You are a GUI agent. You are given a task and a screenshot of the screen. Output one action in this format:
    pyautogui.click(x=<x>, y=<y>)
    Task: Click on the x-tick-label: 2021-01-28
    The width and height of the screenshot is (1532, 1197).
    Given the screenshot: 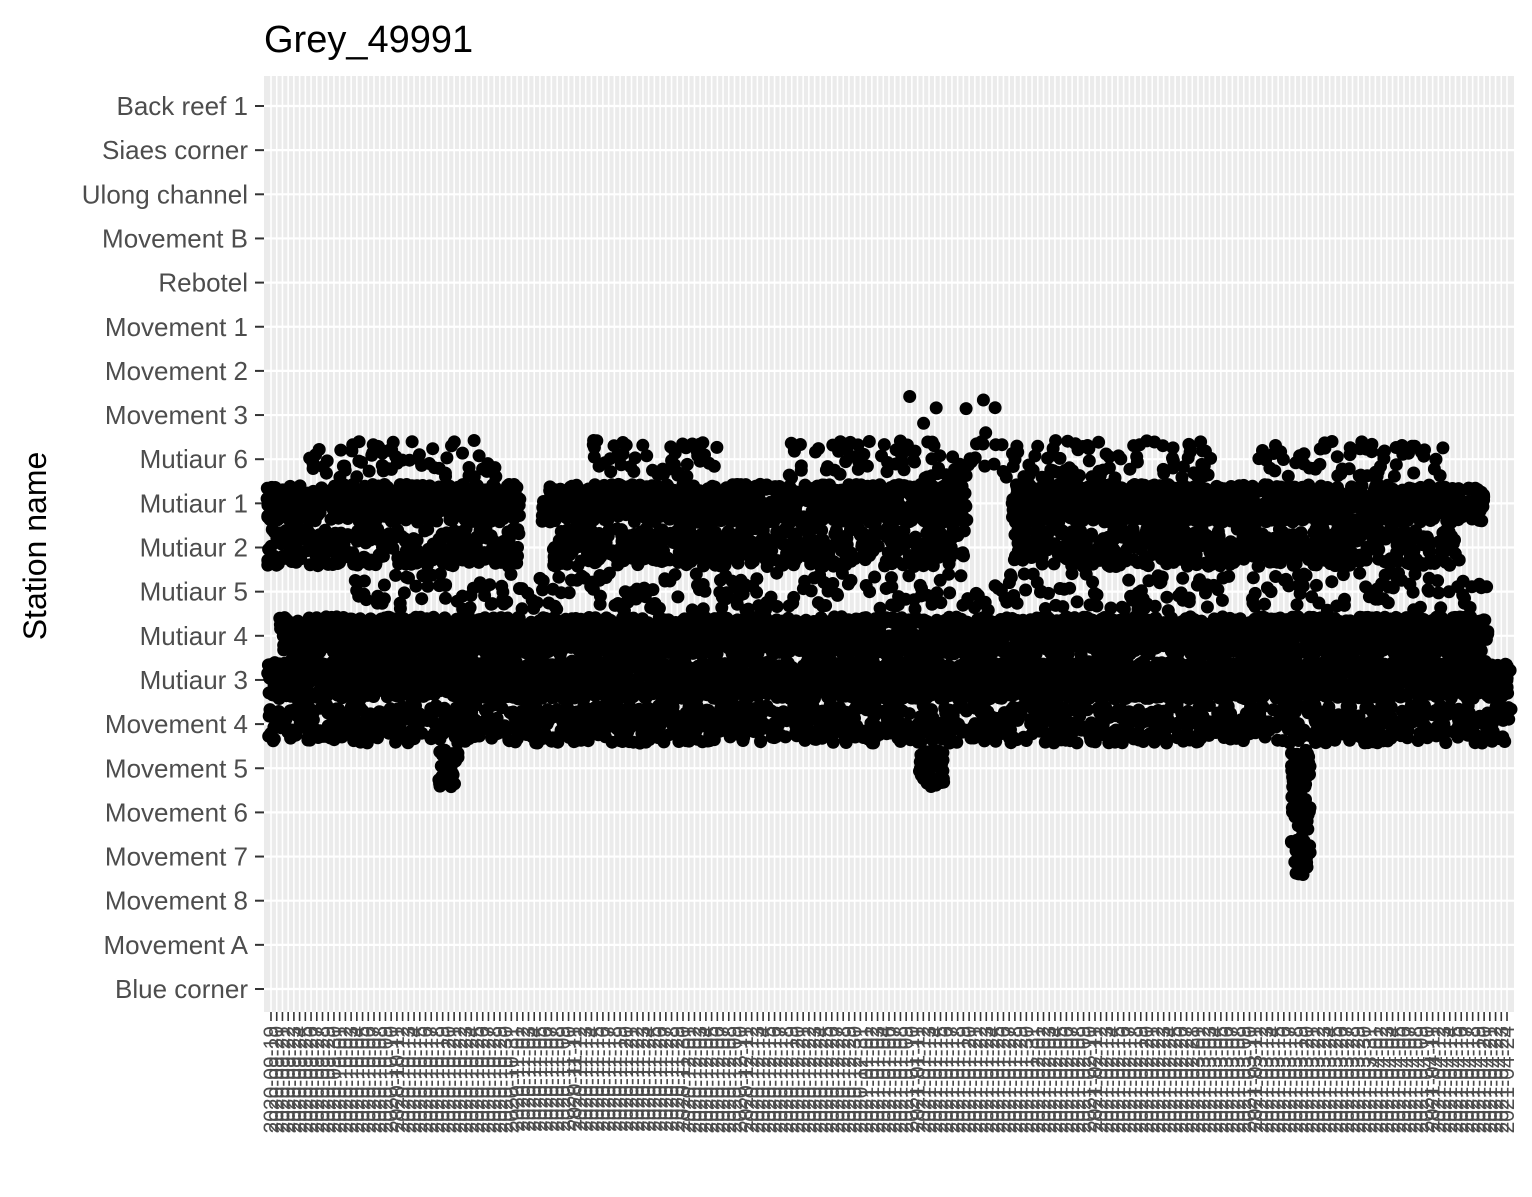 What is the action you would take?
    pyautogui.click(x=1015, y=1079)
    